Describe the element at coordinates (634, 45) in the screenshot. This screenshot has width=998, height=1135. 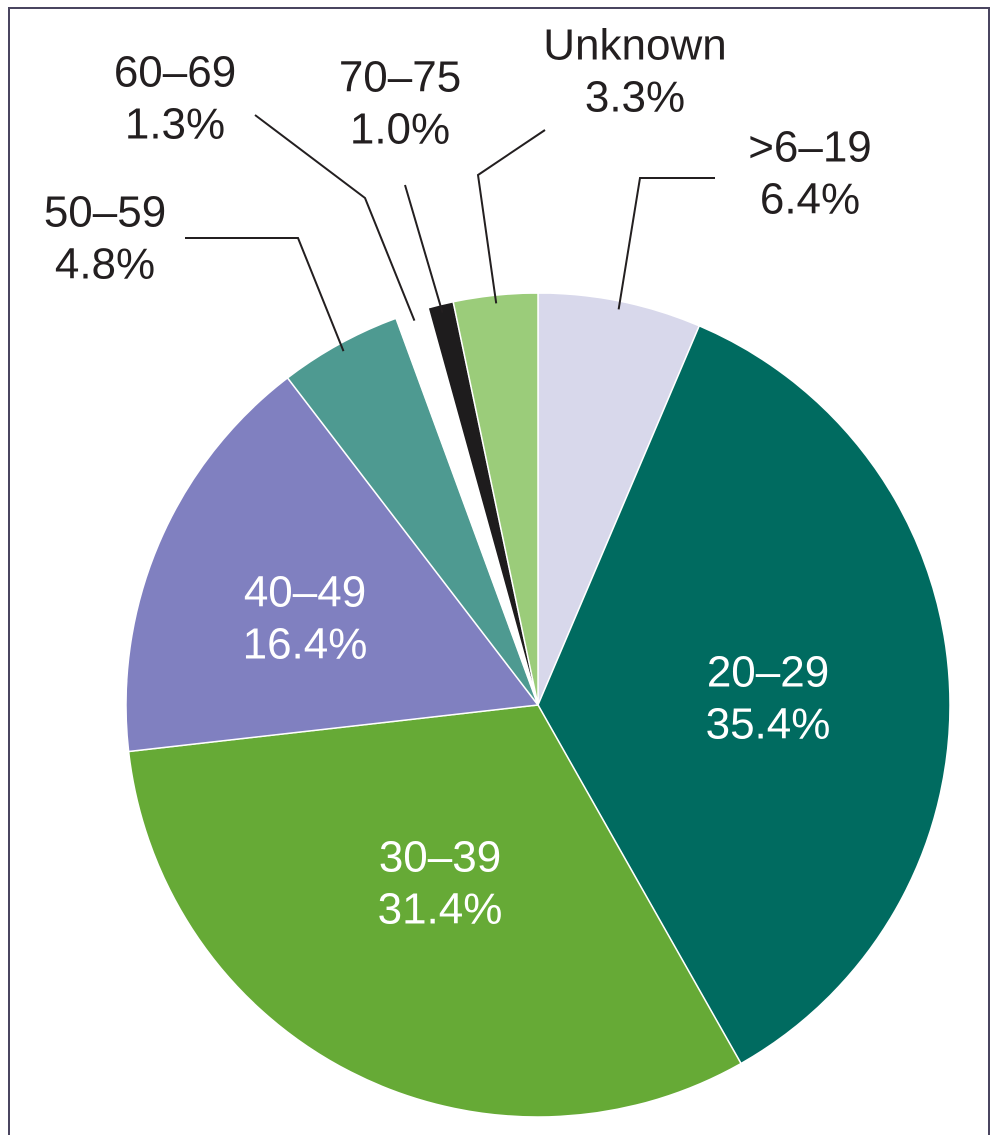
I see `slice-category-label: Unknown` at that location.